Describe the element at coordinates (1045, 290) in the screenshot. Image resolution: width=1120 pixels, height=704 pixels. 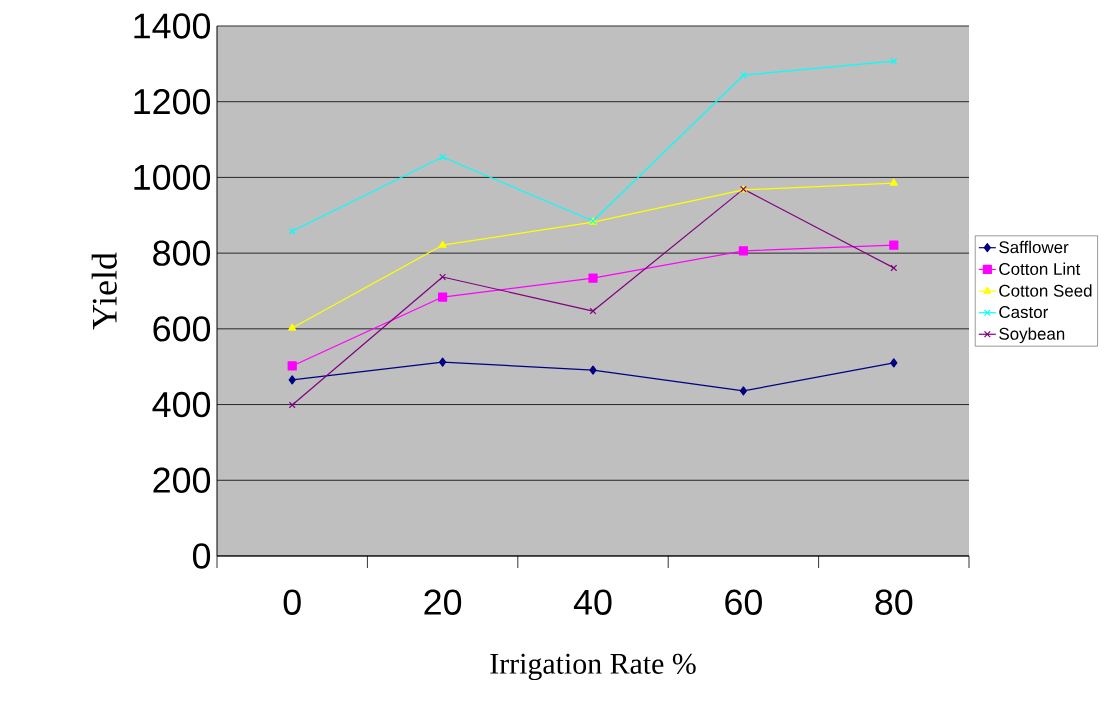
I see `legend-label: Cotton Seed` at that location.